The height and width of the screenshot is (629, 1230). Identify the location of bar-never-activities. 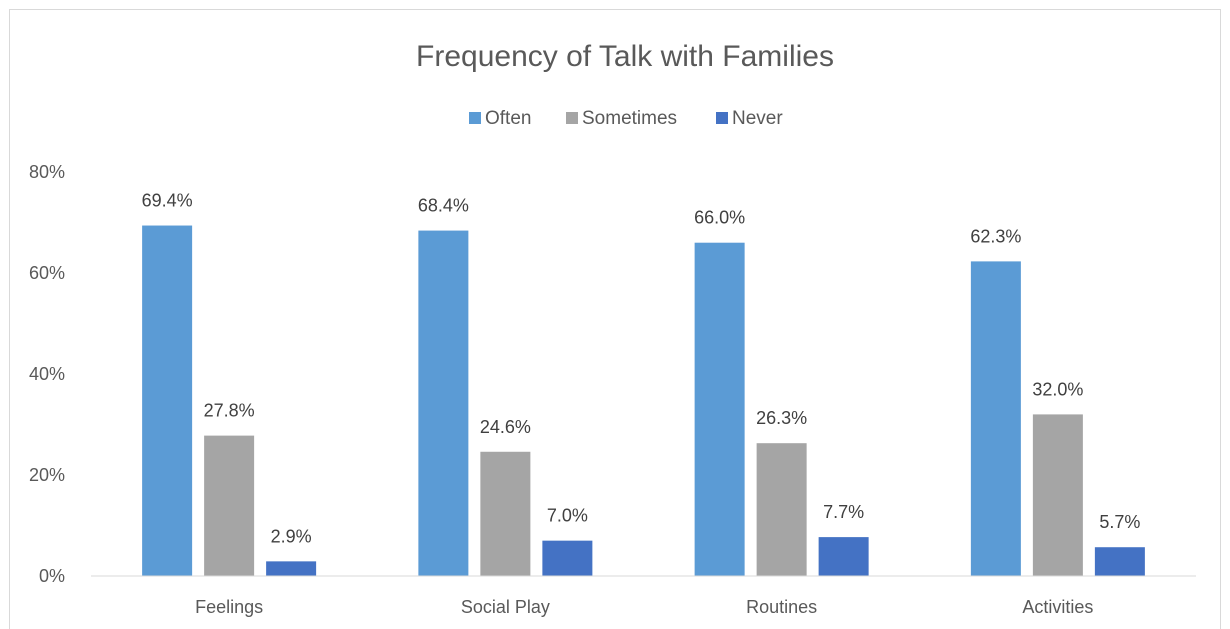
(1119, 561).